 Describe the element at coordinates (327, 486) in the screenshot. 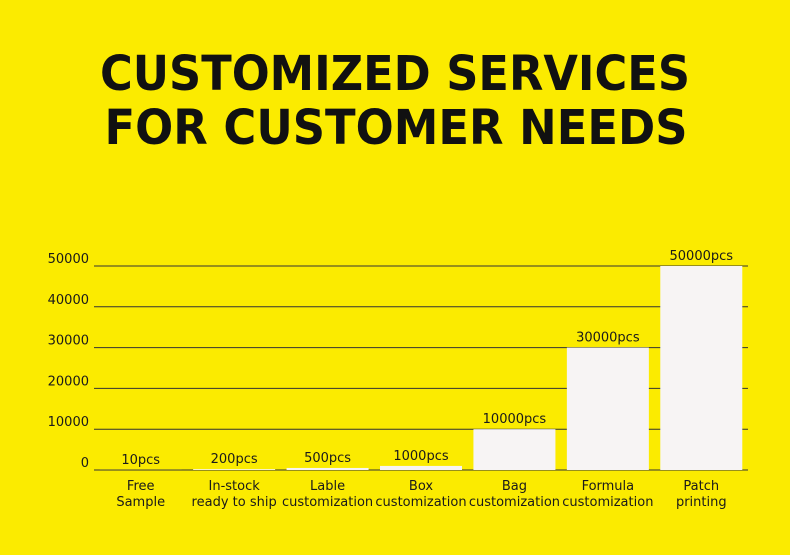

I see `x-tick-label: Lable` at that location.